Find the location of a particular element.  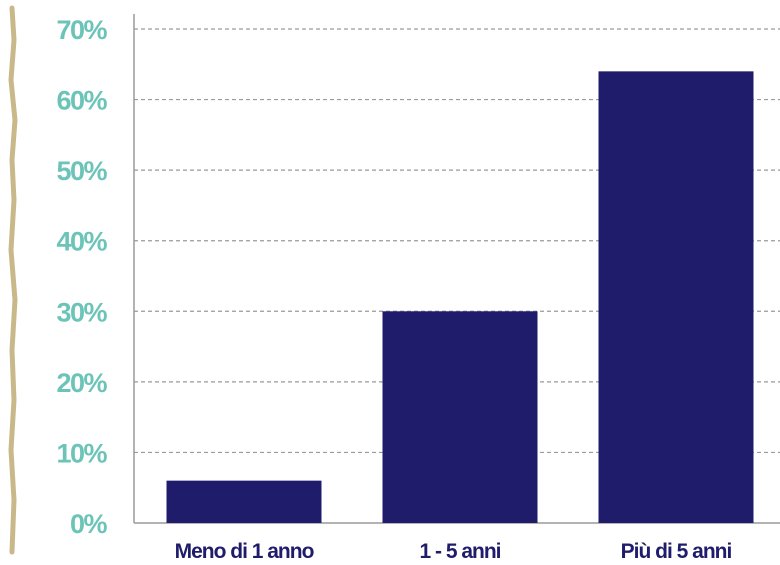

x-tick-label: Più di 5 anni is located at coordinates (676, 551).